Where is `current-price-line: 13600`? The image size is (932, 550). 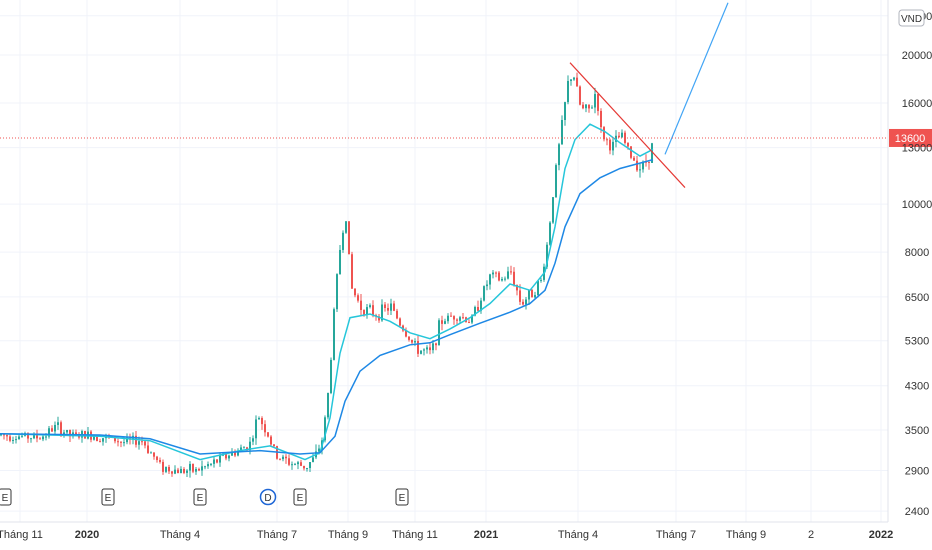
current-price-line: 13600 is located at coordinates (466, 137).